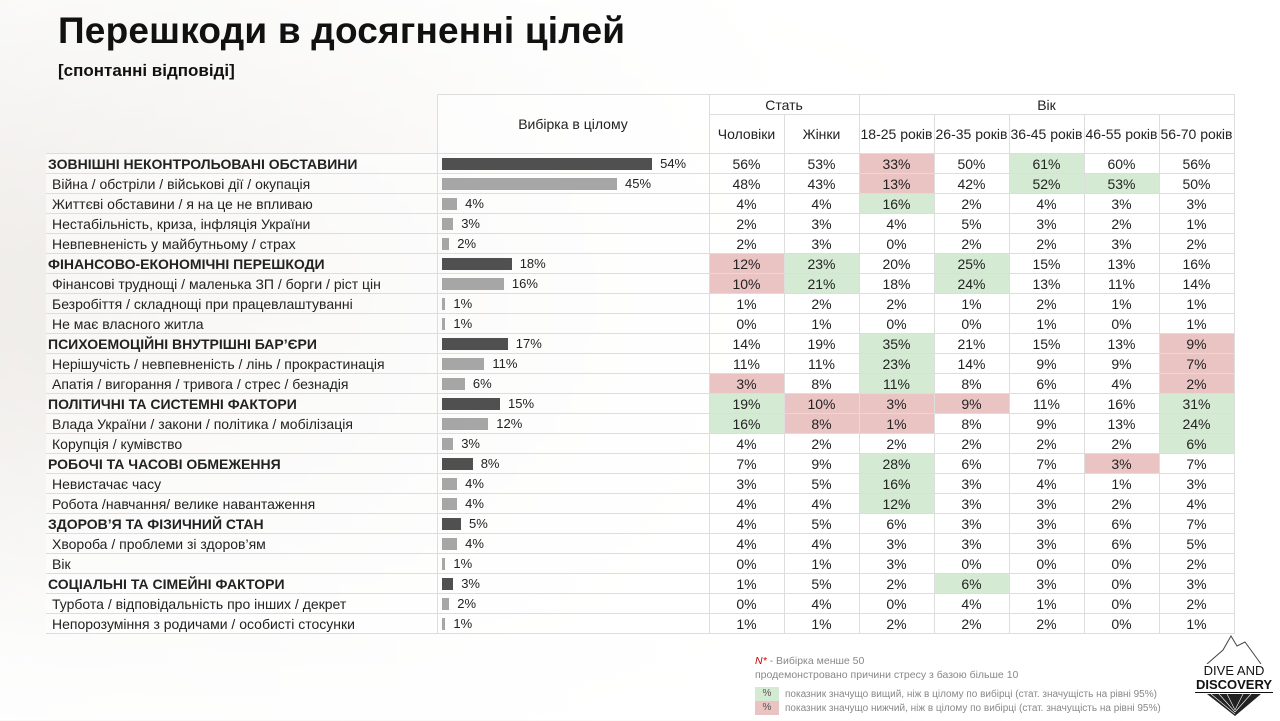 Image resolution: width=1280 pixels, height=721 pixels. Describe the element at coordinates (1234, 684) in the screenshot. I see `logo-line2: DISCOVERY` at that location.